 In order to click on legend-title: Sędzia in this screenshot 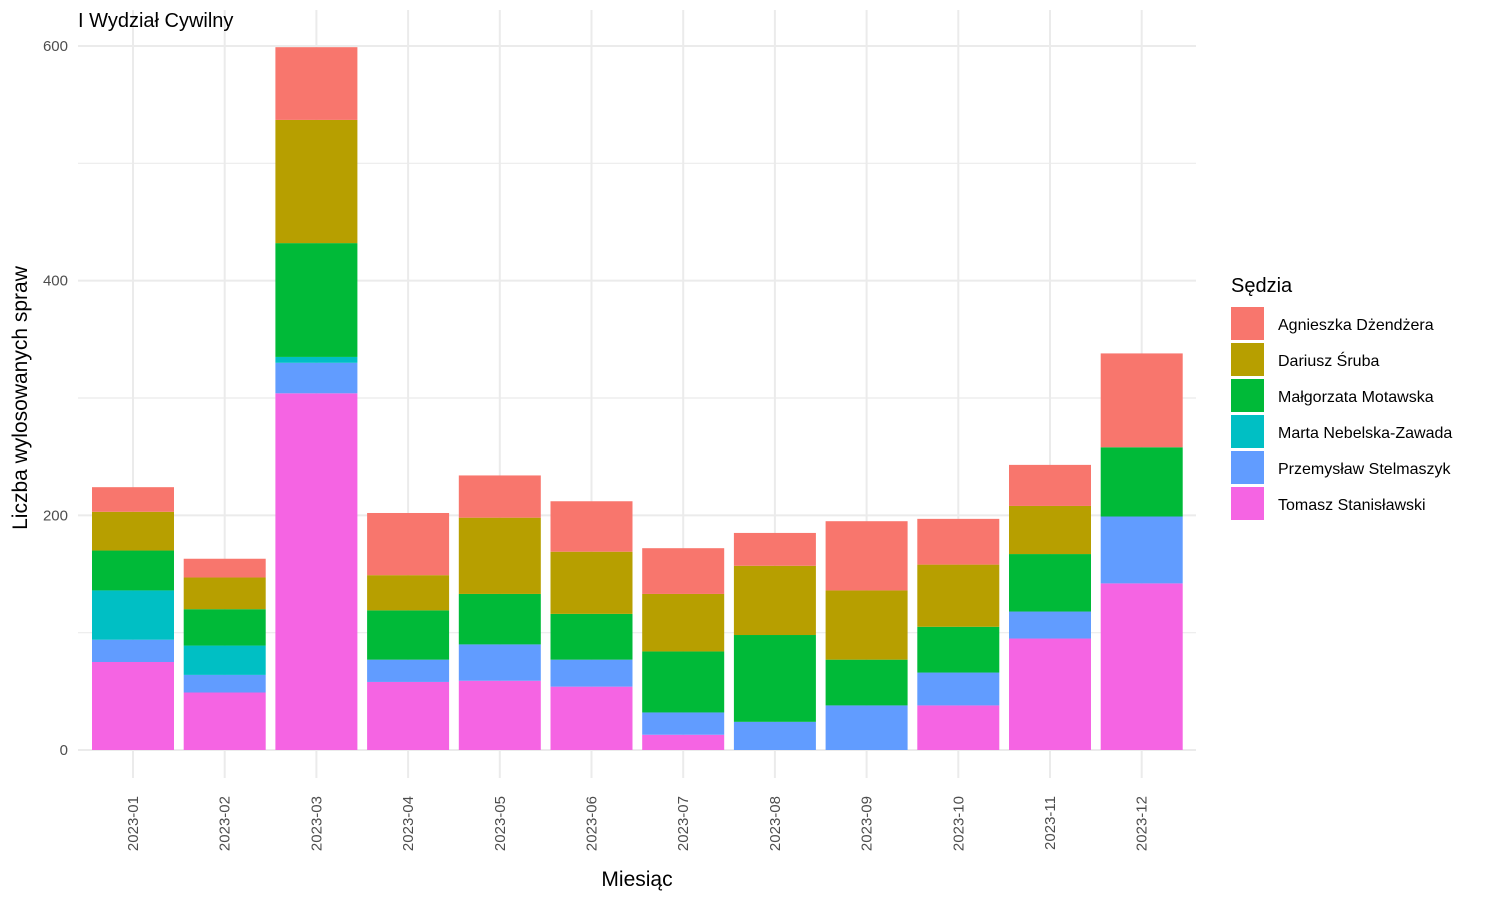, I will do `click(1262, 286)`.